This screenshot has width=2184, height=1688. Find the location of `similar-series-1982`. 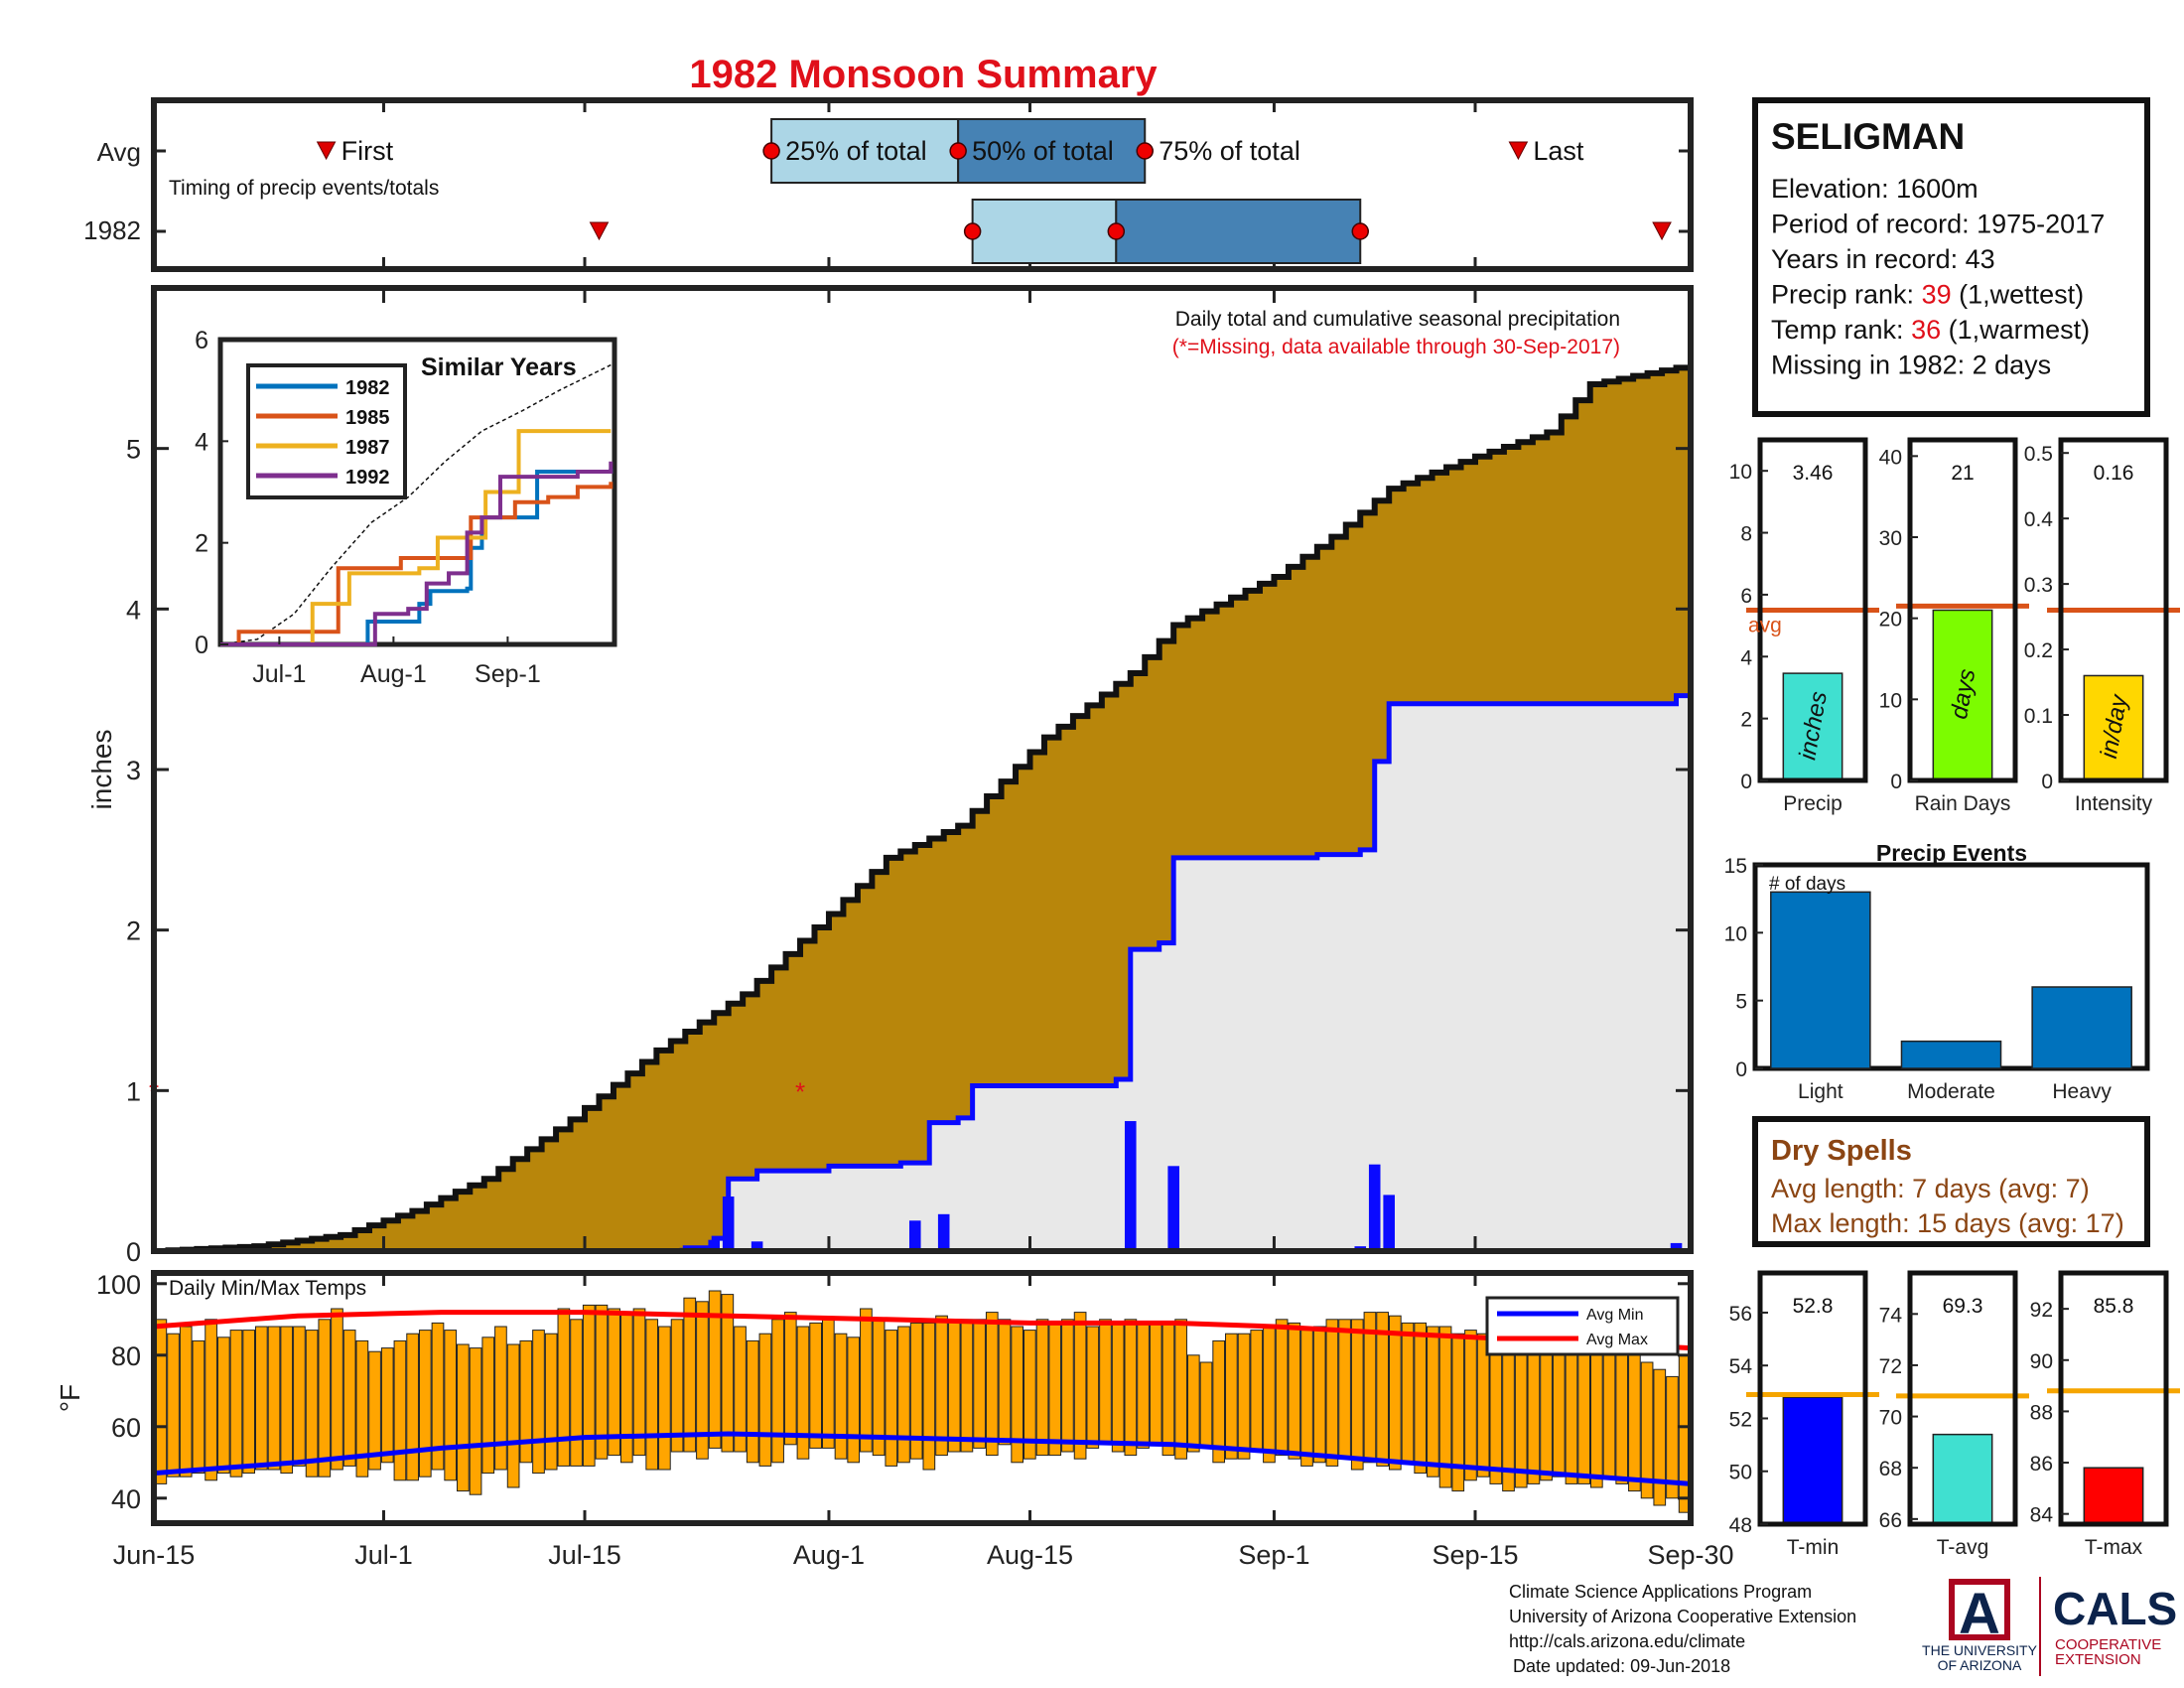

similar-series-1982 is located at coordinates (417, 557).